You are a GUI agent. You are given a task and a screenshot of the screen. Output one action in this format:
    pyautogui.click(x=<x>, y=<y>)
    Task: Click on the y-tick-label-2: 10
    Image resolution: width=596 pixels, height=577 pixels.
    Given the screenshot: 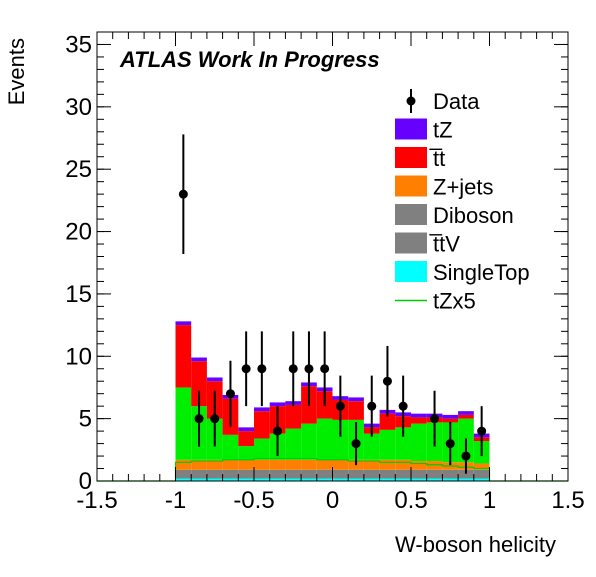 What is the action you would take?
    pyautogui.click(x=78, y=356)
    